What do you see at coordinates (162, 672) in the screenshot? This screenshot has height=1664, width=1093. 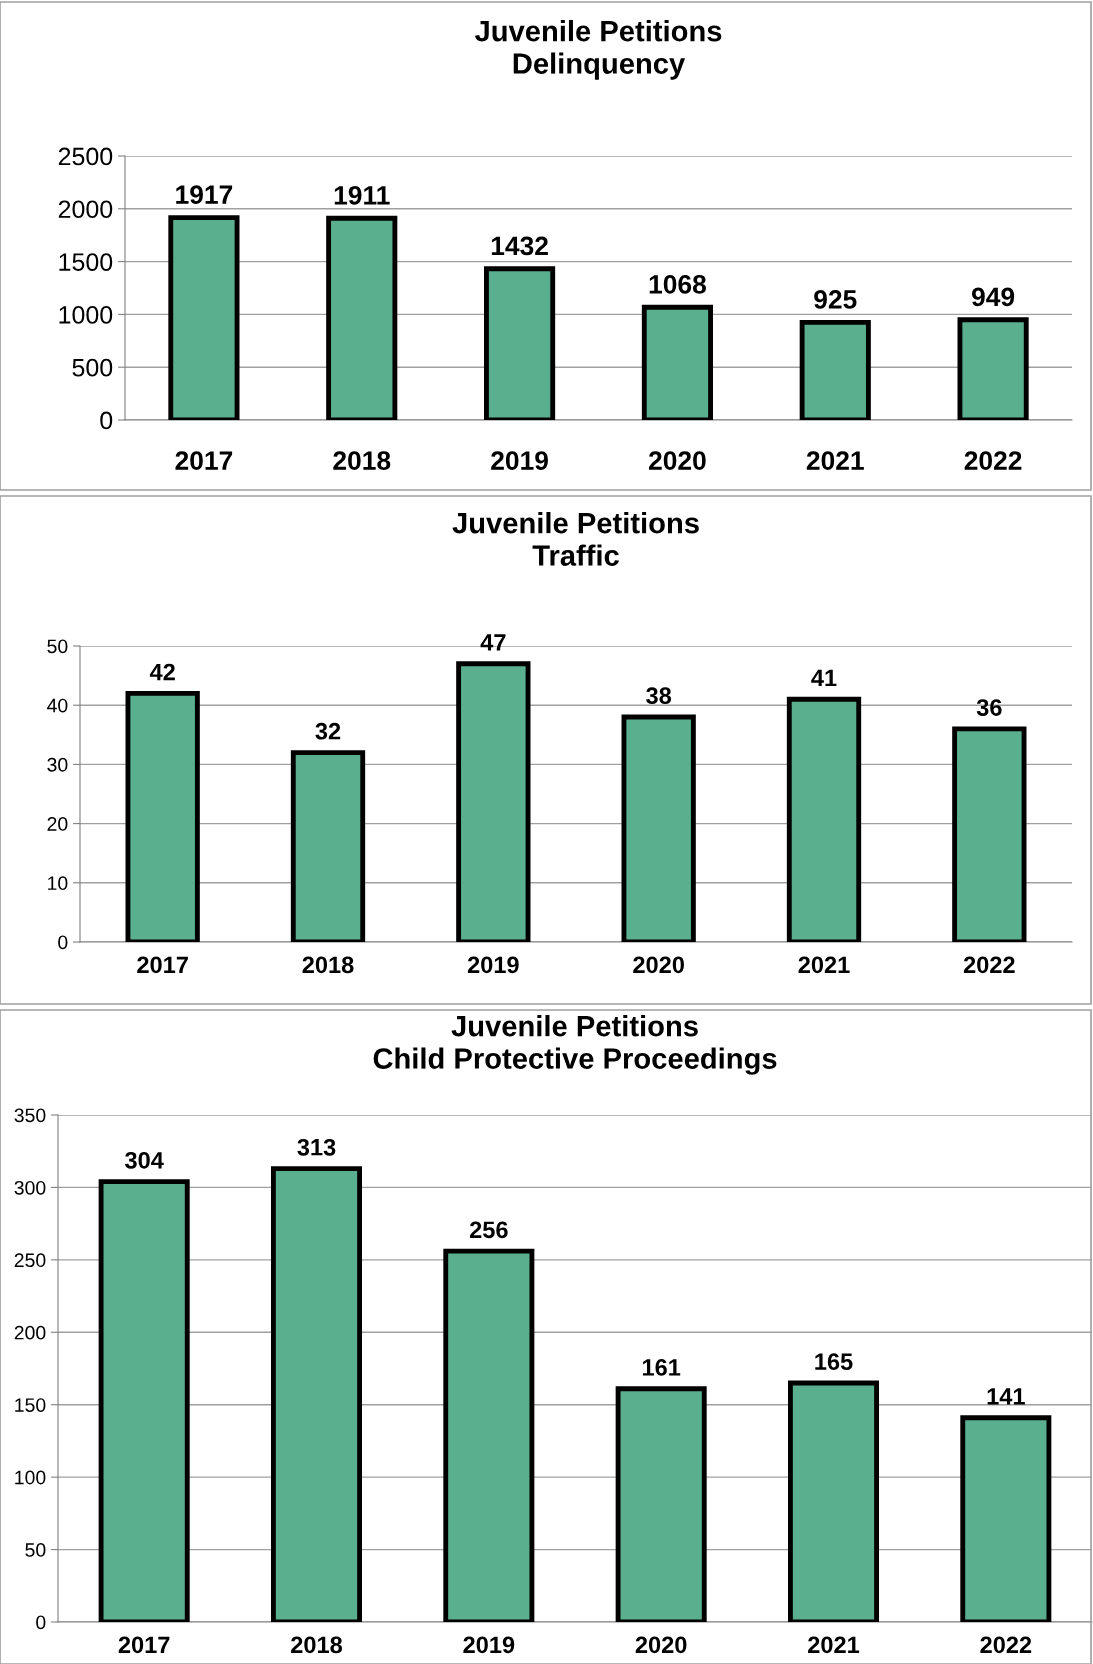 I see `data-label: 42` at bounding box center [162, 672].